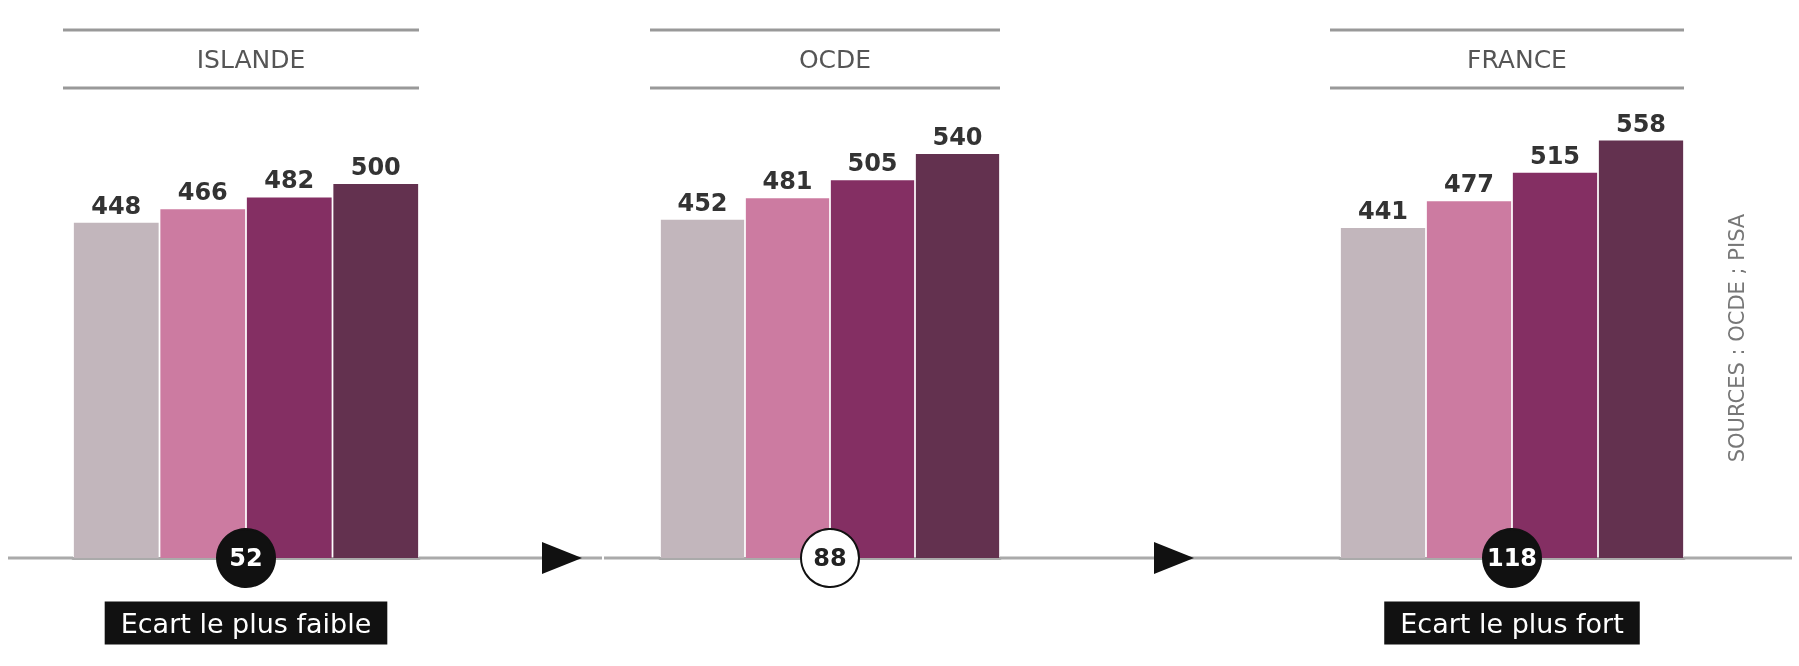  What do you see at coordinates (116, 205) in the screenshot?
I see `data-label: 448` at bounding box center [116, 205].